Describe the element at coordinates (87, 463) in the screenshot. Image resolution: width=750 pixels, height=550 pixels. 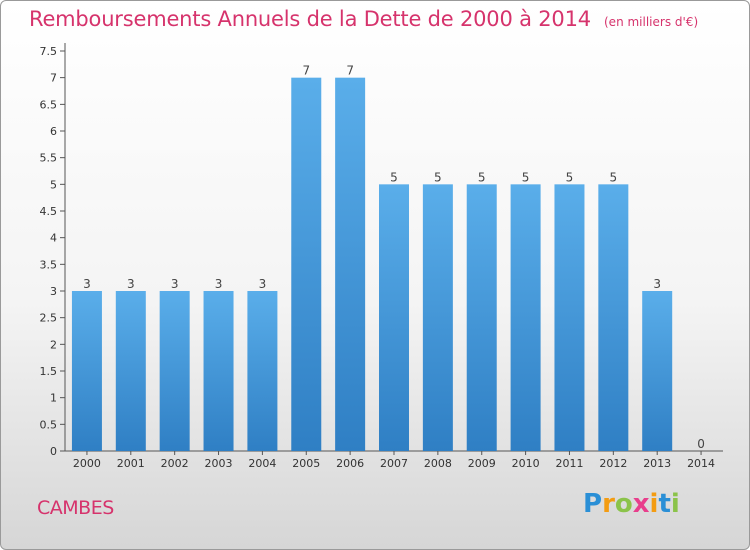
I see `x-tick-label: 2000` at that location.